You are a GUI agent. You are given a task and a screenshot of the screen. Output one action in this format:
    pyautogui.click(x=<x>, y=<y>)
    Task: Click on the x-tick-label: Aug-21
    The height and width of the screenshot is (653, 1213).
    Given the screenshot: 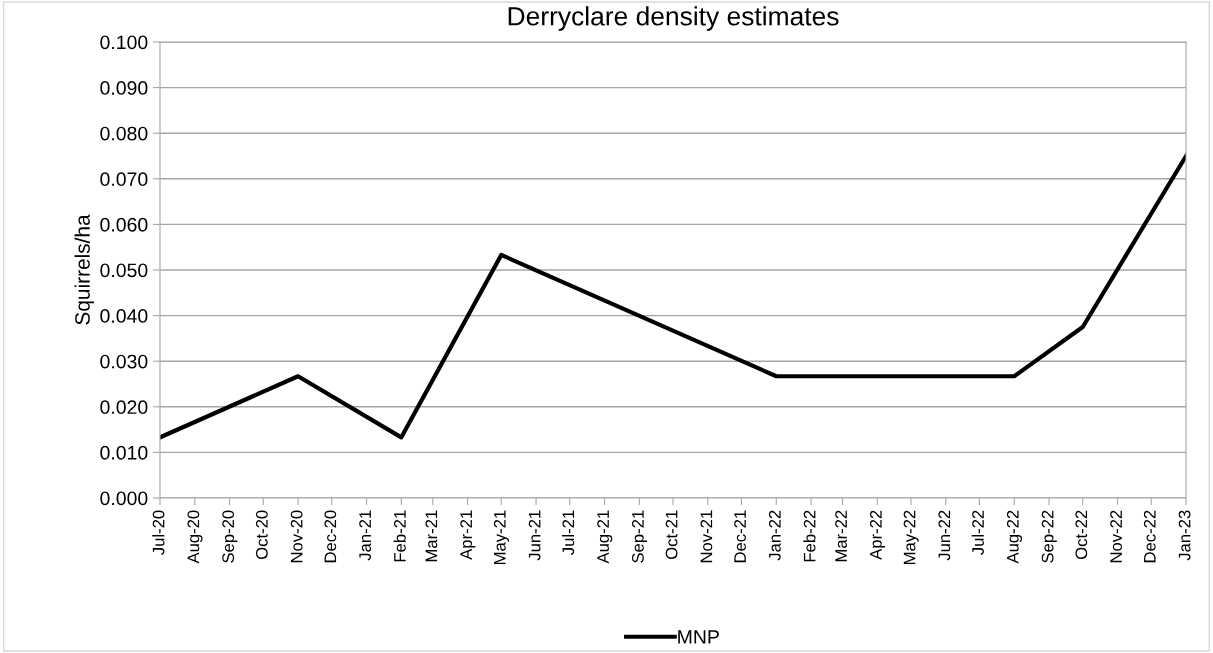 What is the action you would take?
    pyautogui.click(x=605, y=537)
    